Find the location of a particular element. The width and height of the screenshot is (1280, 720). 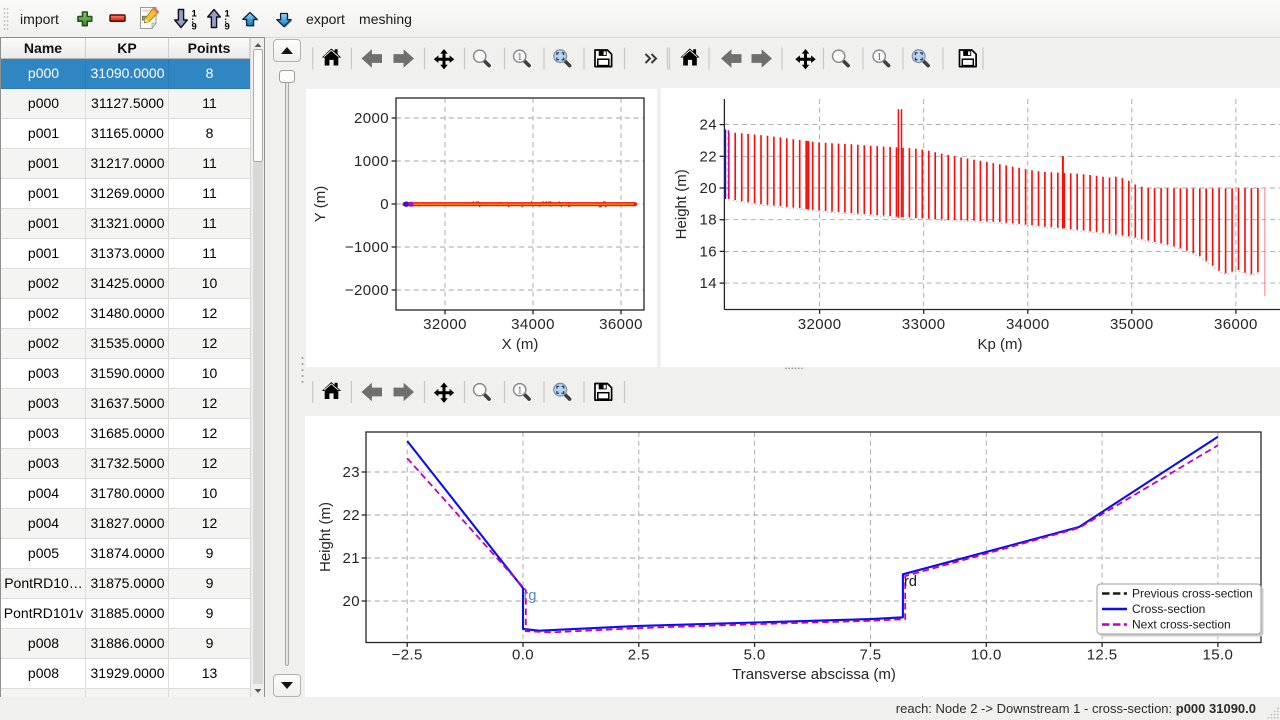

svg-text: −1000 is located at coordinates (367, 247).